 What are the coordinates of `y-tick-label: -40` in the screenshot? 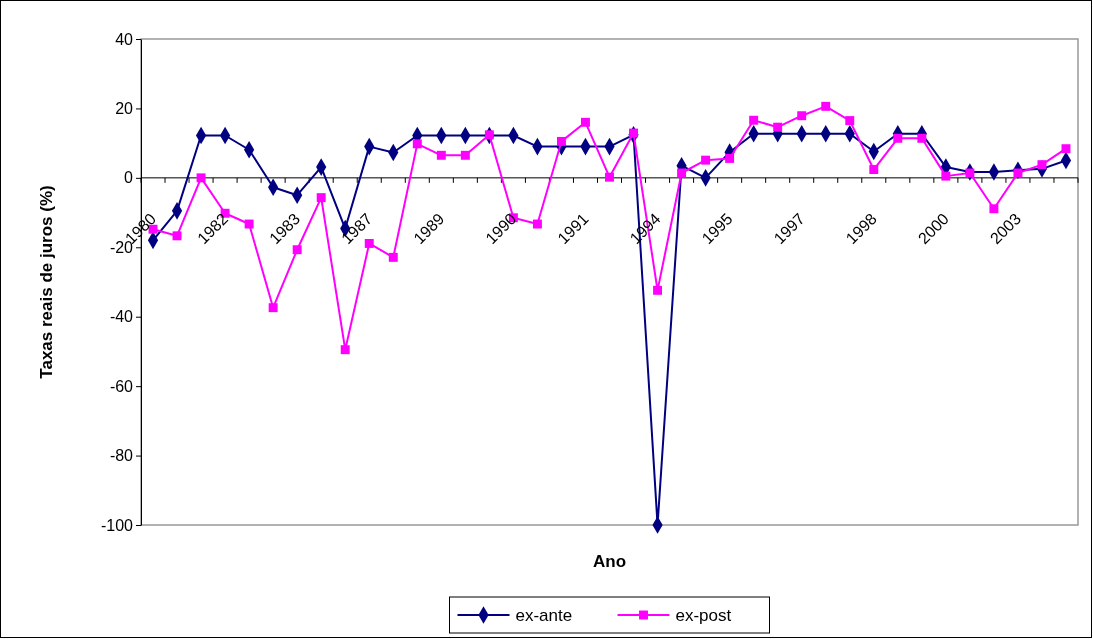 It's located at (121, 317).